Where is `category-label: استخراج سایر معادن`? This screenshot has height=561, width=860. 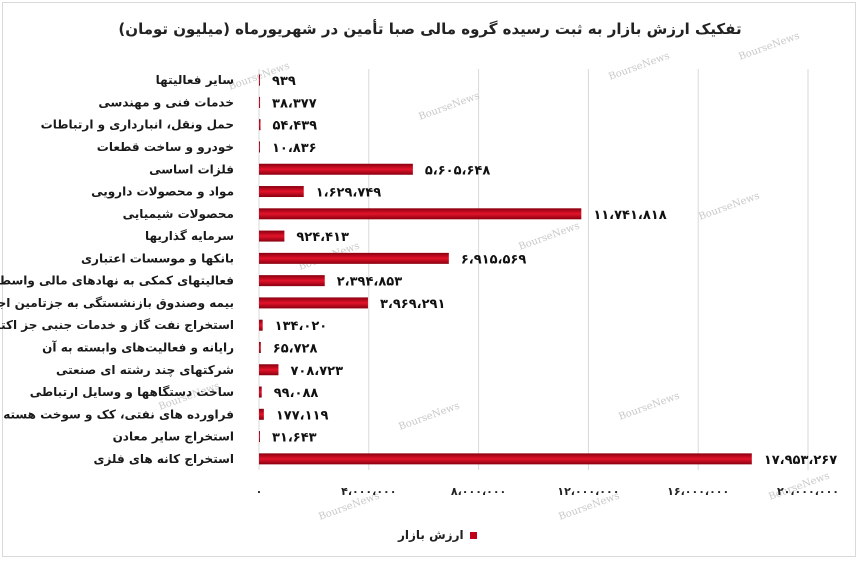 category-label: استخراج سایر معادن is located at coordinates (173, 437).